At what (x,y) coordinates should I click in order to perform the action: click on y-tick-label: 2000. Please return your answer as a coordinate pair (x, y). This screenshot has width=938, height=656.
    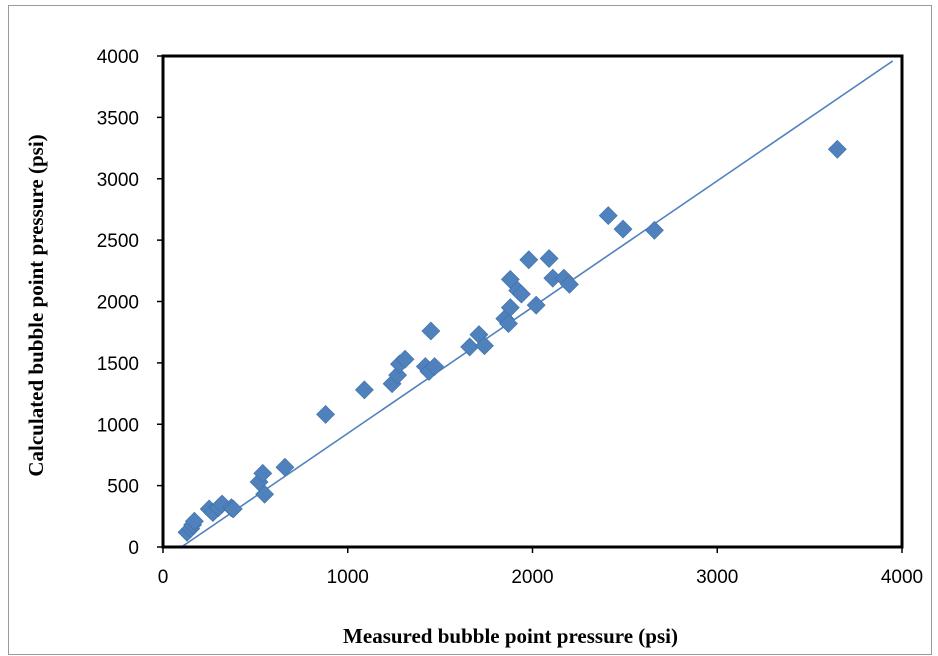
    Looking at the image, I should click on (118, 303).